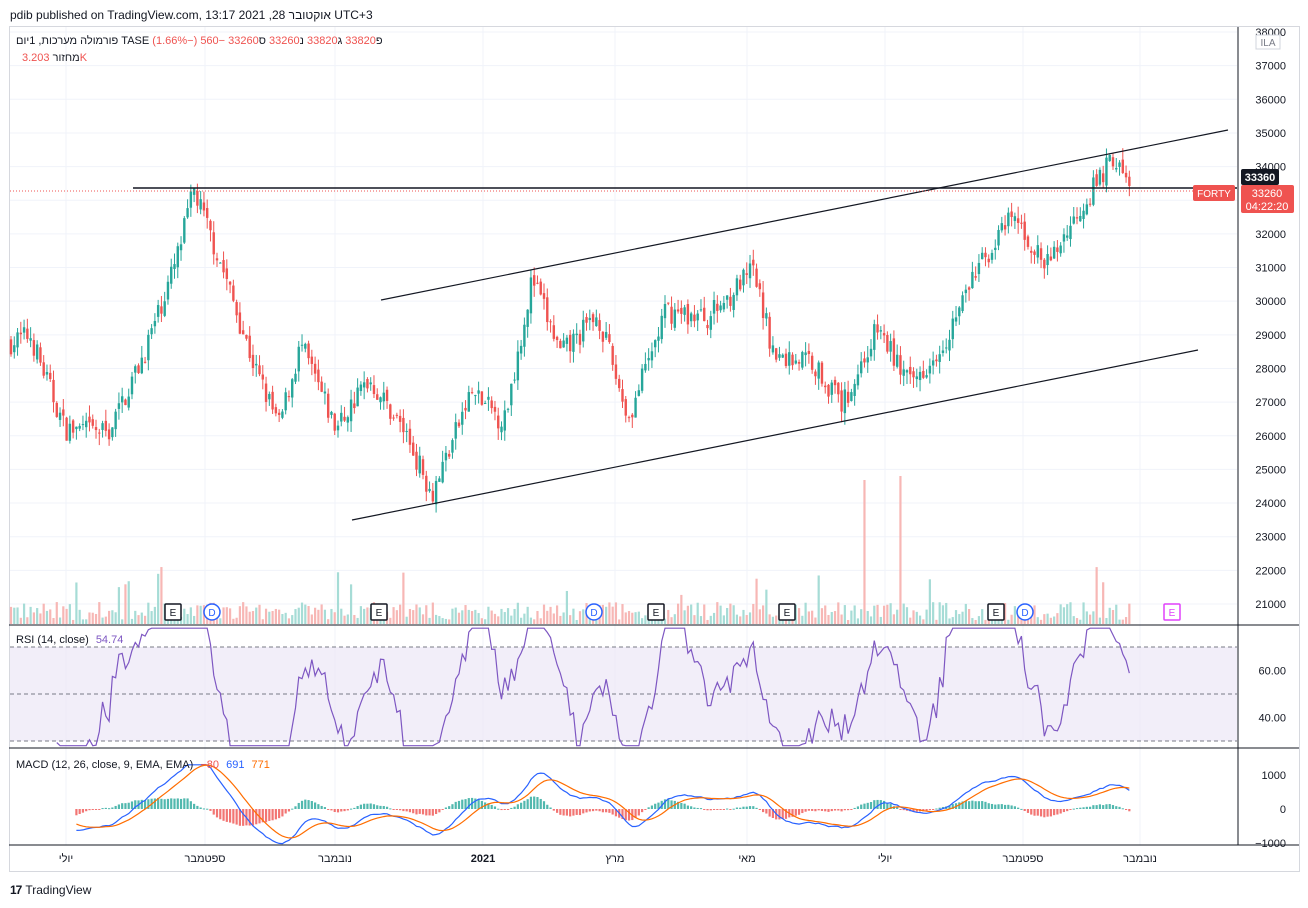 The image size is (1308, 908). Describe the element at coordinates (52, 640) in the screenshot. I see `rsi-label: RSI (14, close)` at that location.